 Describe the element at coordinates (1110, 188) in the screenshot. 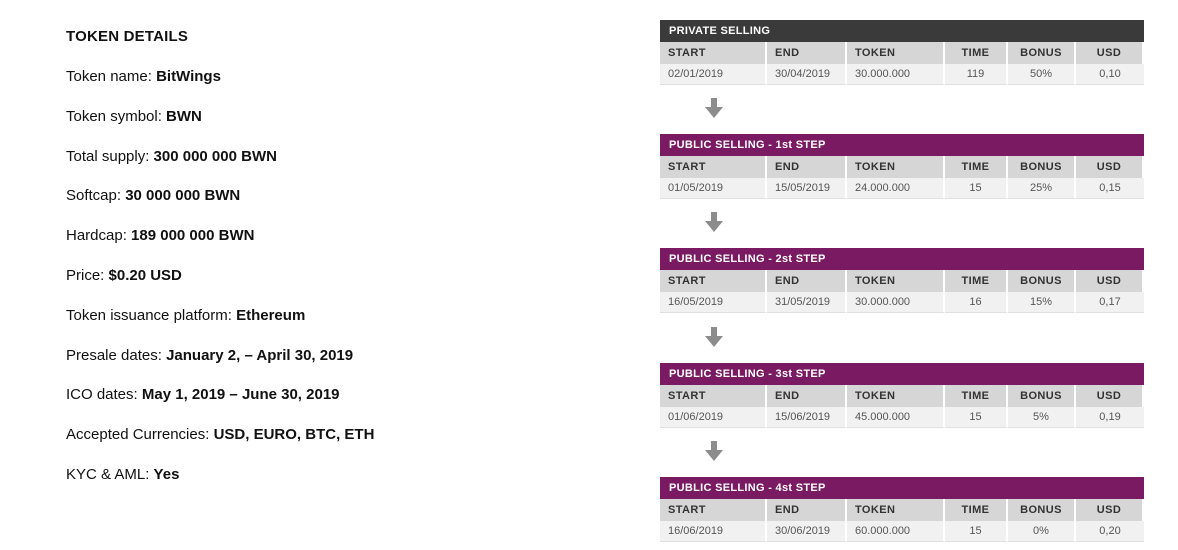

I see `usd-value: 0,15` at that location.